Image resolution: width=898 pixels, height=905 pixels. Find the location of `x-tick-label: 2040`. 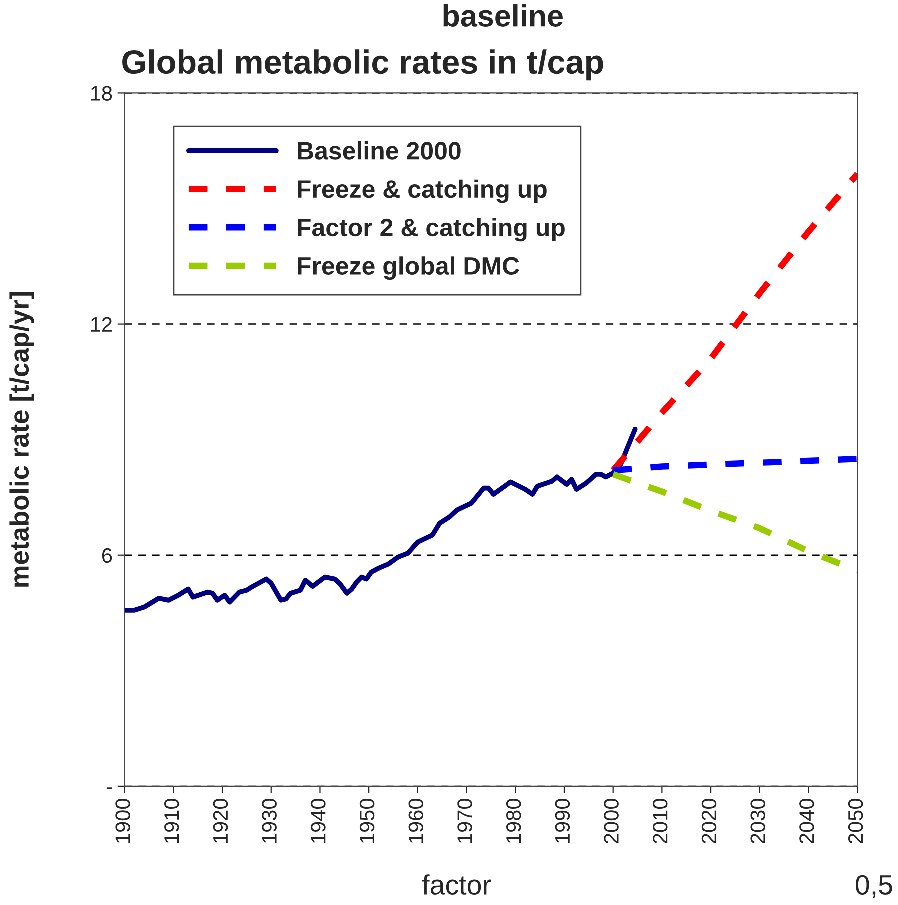

x-tick-label: 2040 is located at coordinates (807, 821).